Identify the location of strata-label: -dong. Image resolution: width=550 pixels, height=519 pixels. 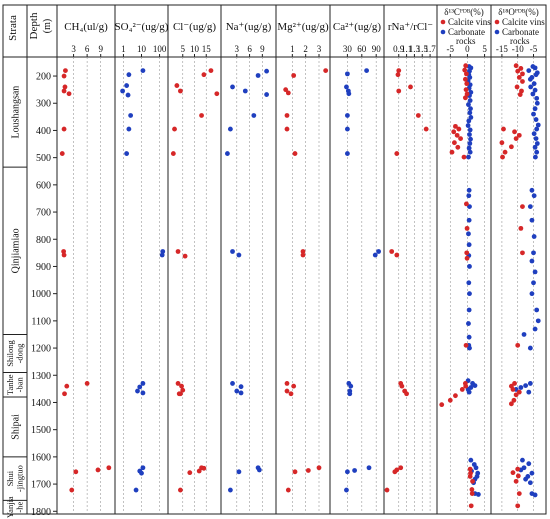
(20, 353).